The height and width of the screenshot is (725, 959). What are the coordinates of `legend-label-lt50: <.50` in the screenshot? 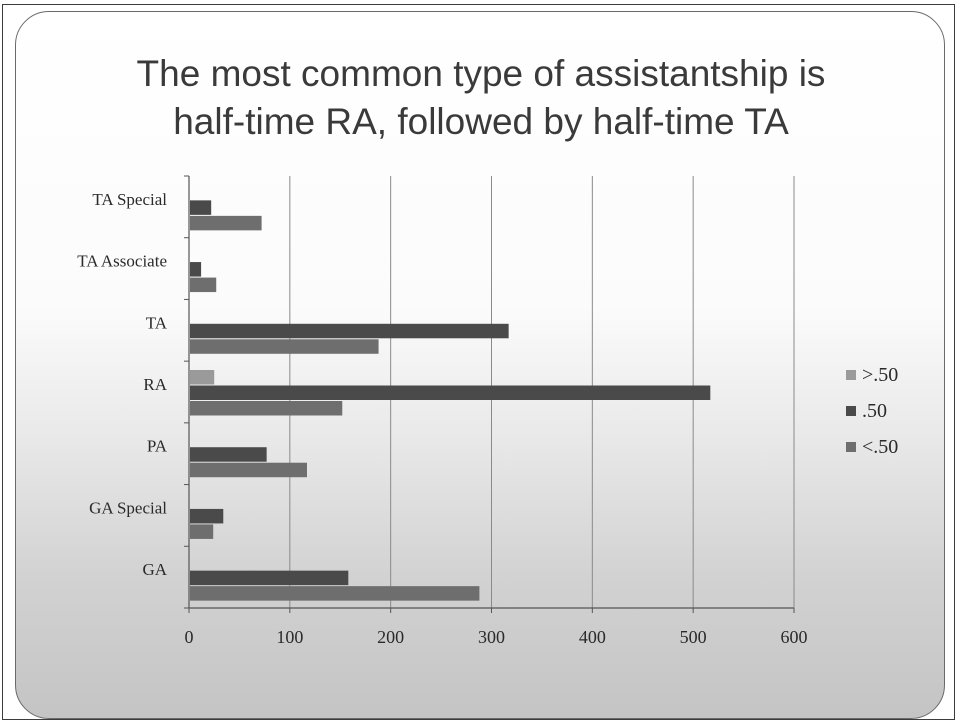 It's located at (880, 447).